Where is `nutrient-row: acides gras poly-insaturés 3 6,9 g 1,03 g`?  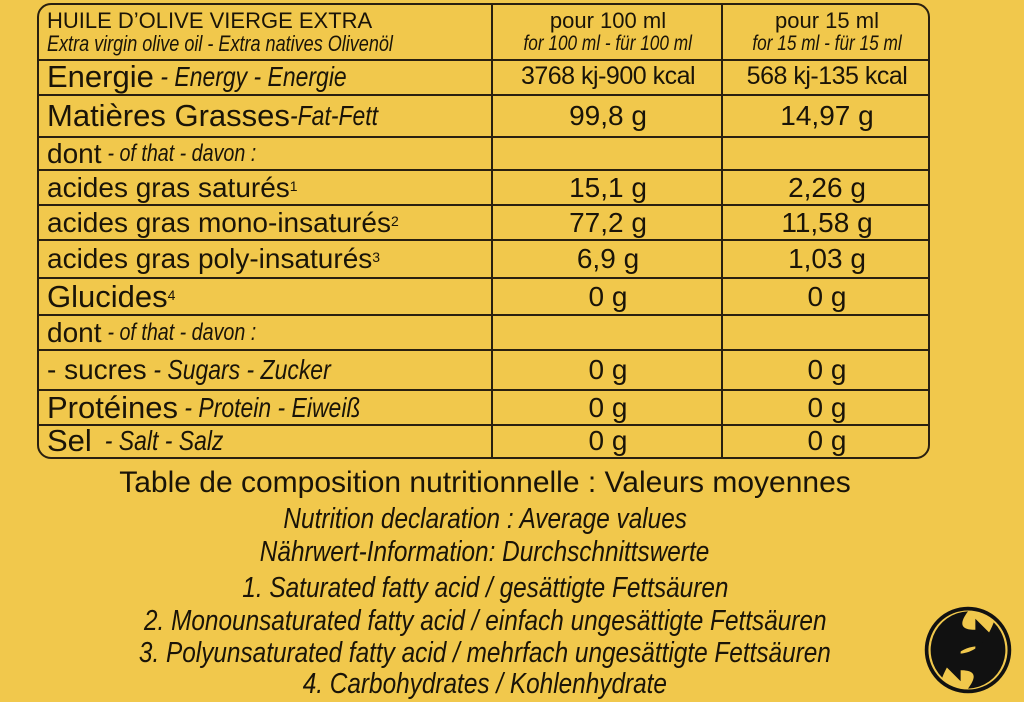 nutrient-row: acides gras poly-insaturés 3 6,9 g 1,03 g is located at coordinates (483, 260).